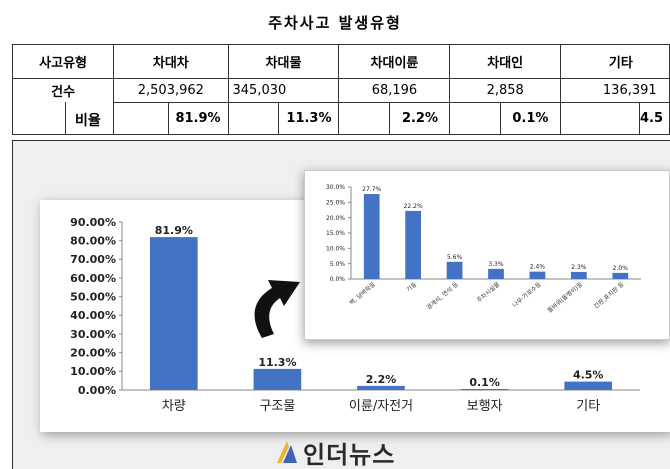 The height and width of the screenshot is (469, 670). Describe the element at coordinates (335, 218) in the screenshot. I see `y-tick-label: 20.0%` at that location.